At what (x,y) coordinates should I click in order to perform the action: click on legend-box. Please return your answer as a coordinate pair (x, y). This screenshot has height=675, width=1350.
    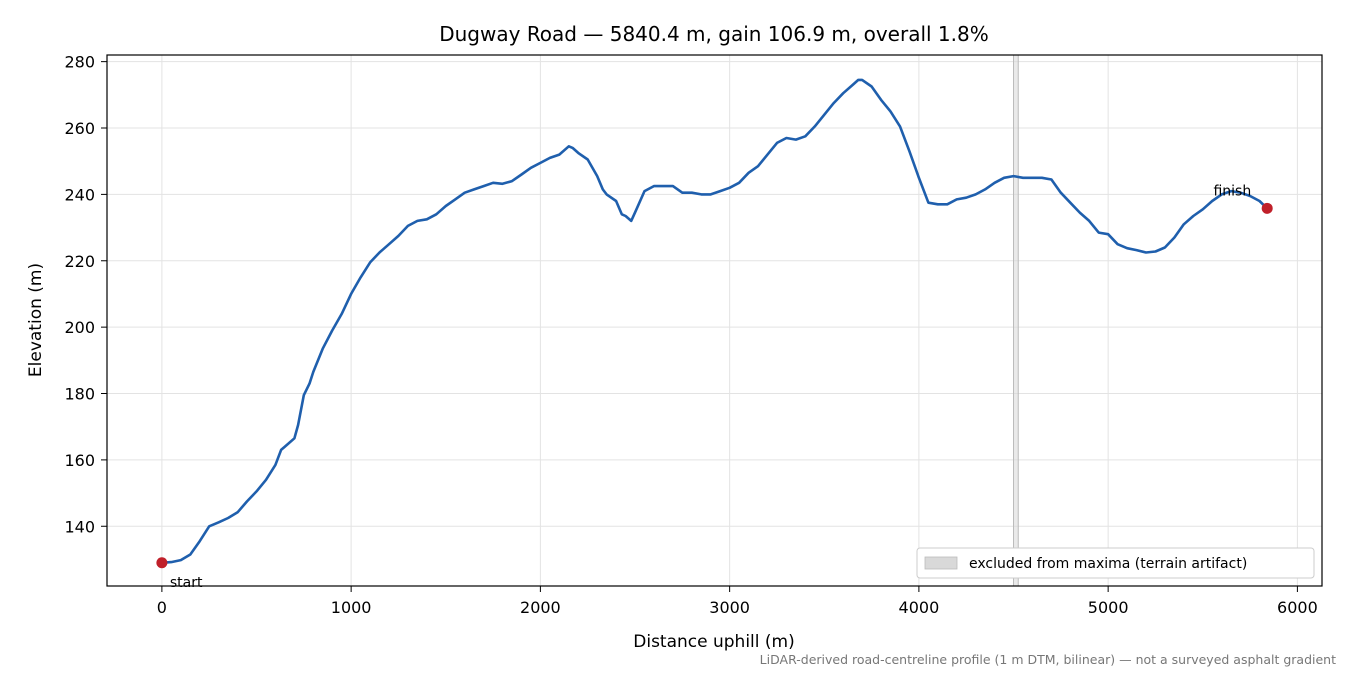
    Looking at the image, I should click on (1115, 563).